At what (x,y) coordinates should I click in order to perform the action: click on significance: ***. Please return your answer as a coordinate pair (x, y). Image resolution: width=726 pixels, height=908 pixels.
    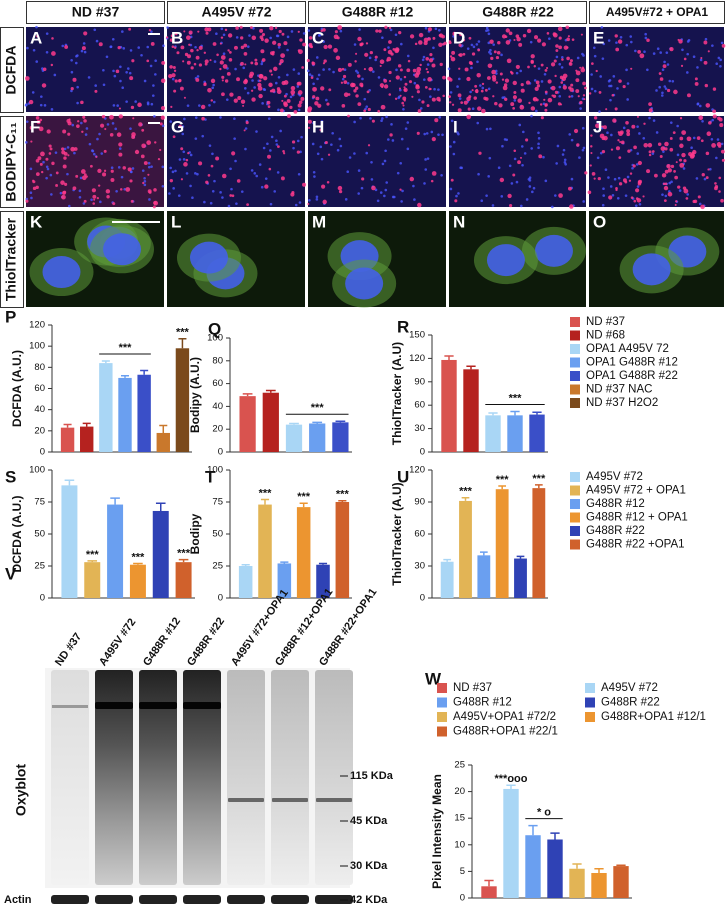
    Looking at the image, I should click on (138, 557).